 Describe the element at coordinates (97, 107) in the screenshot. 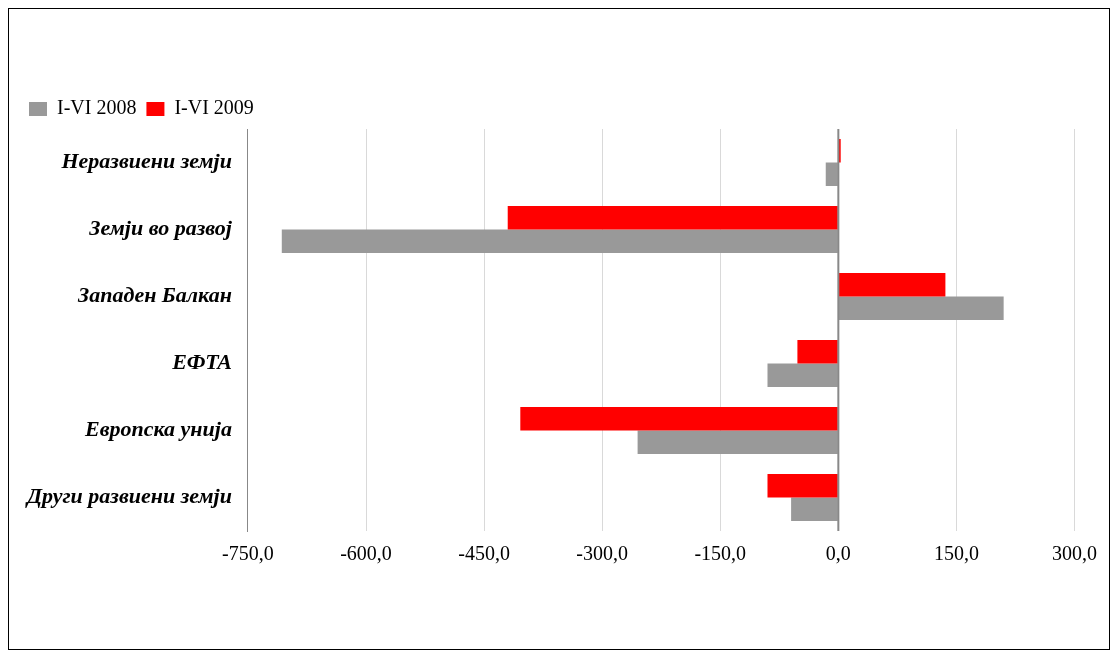

I see `legend-label: I-VI 2008` at that location.